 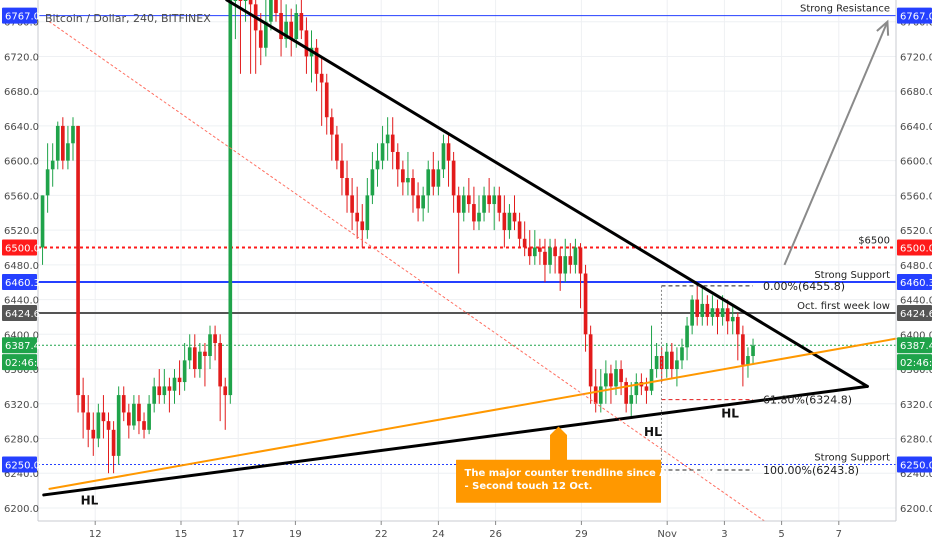 I want to click on support-6460-tag-left, so click(x=19, y=281).